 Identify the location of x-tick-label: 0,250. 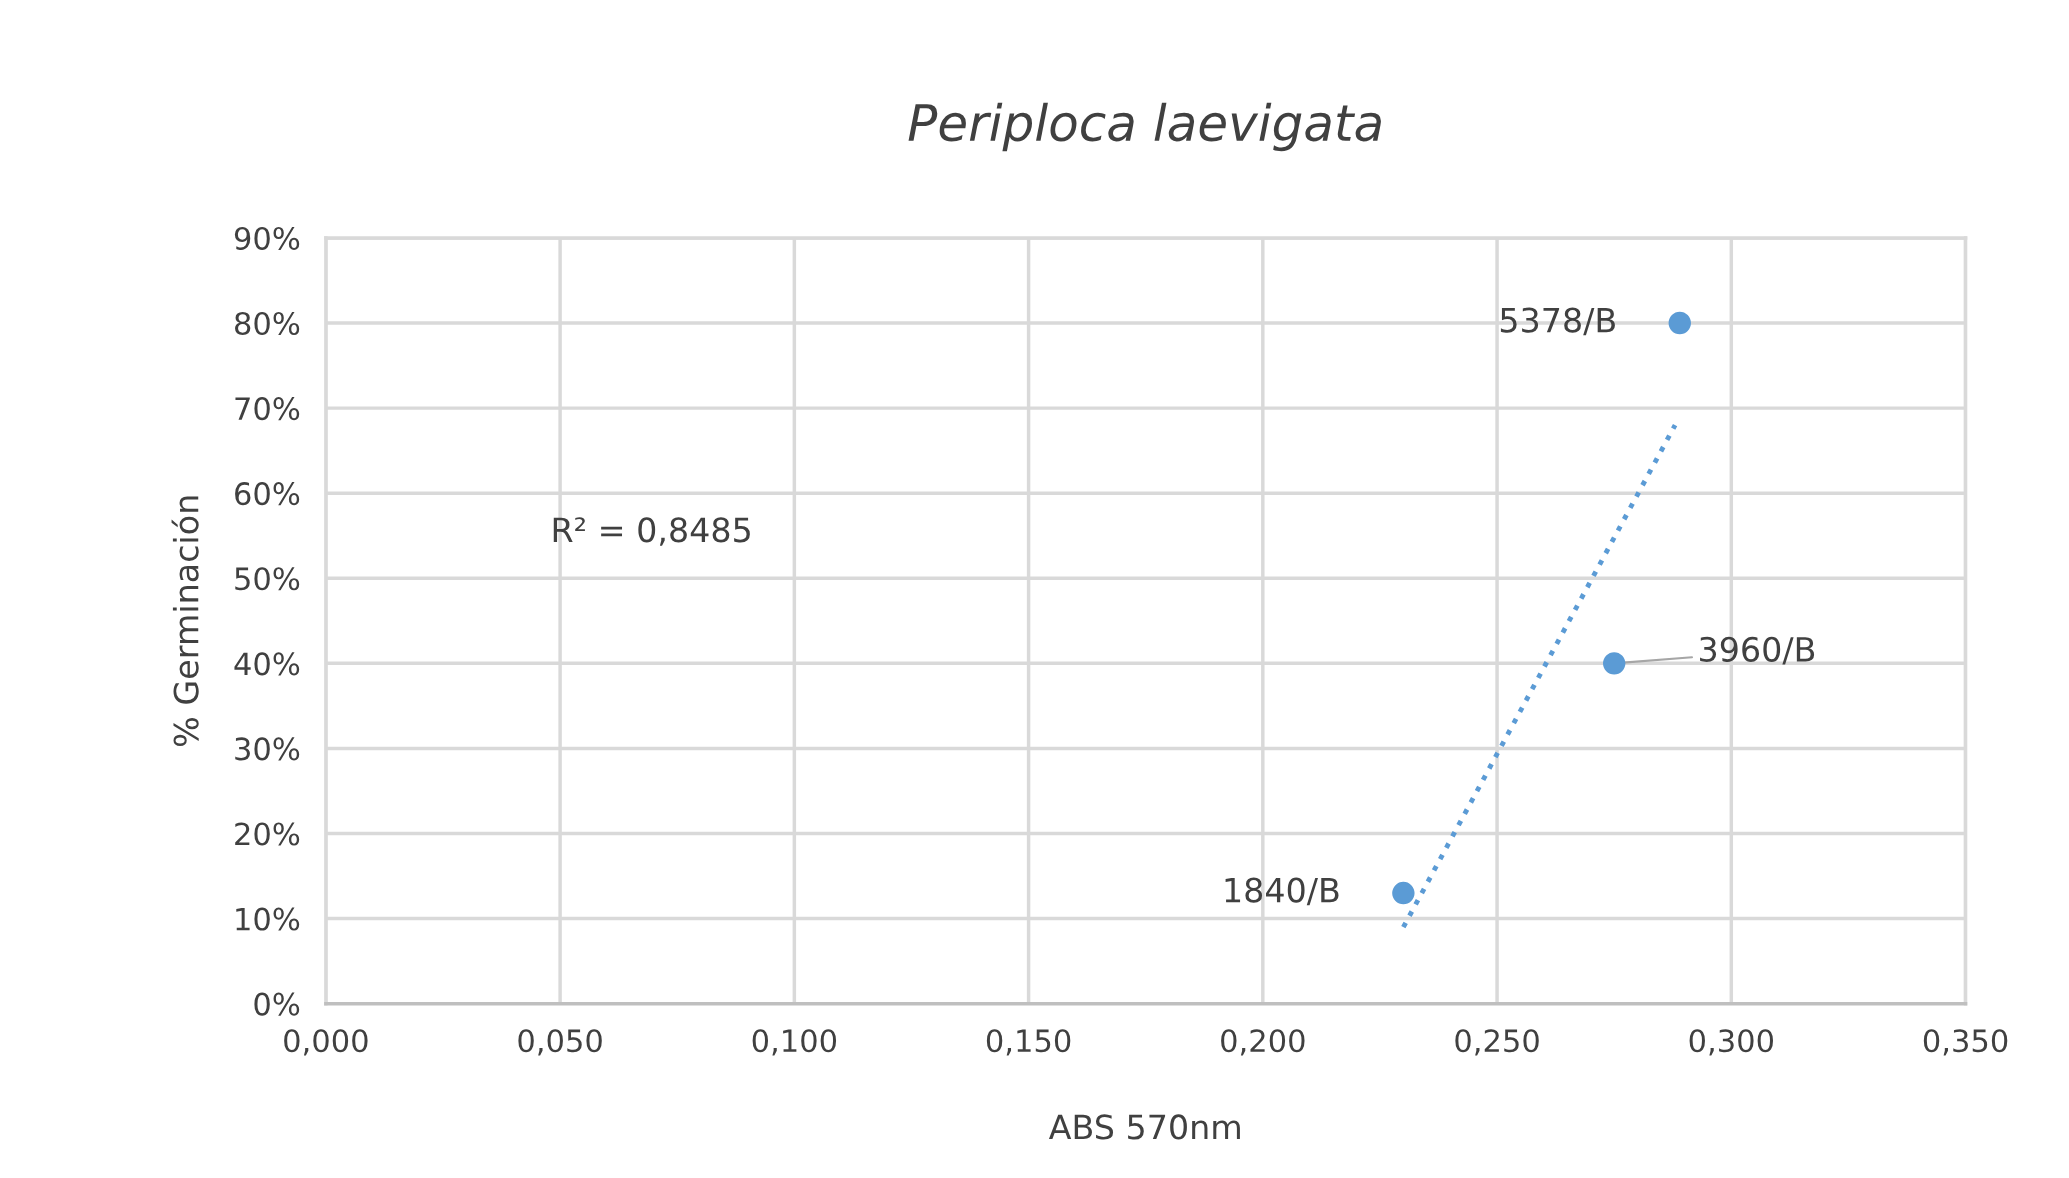
(1497, 1042).